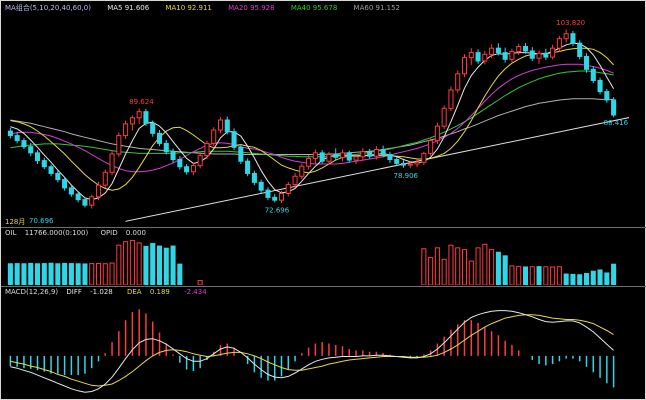 The width and height of the screenshot is (646, 400). Describe the element at coordinates (32, 292) in the screenshot. I see `macd-label: MACD(12,26,9)` at that location.